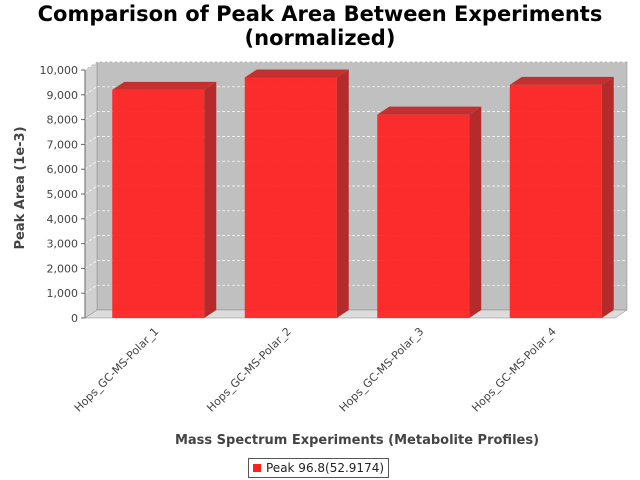  Describe the element at coordinates (63, 194) in the screenshot. I see `y-tick-label: 5,000` at that location.